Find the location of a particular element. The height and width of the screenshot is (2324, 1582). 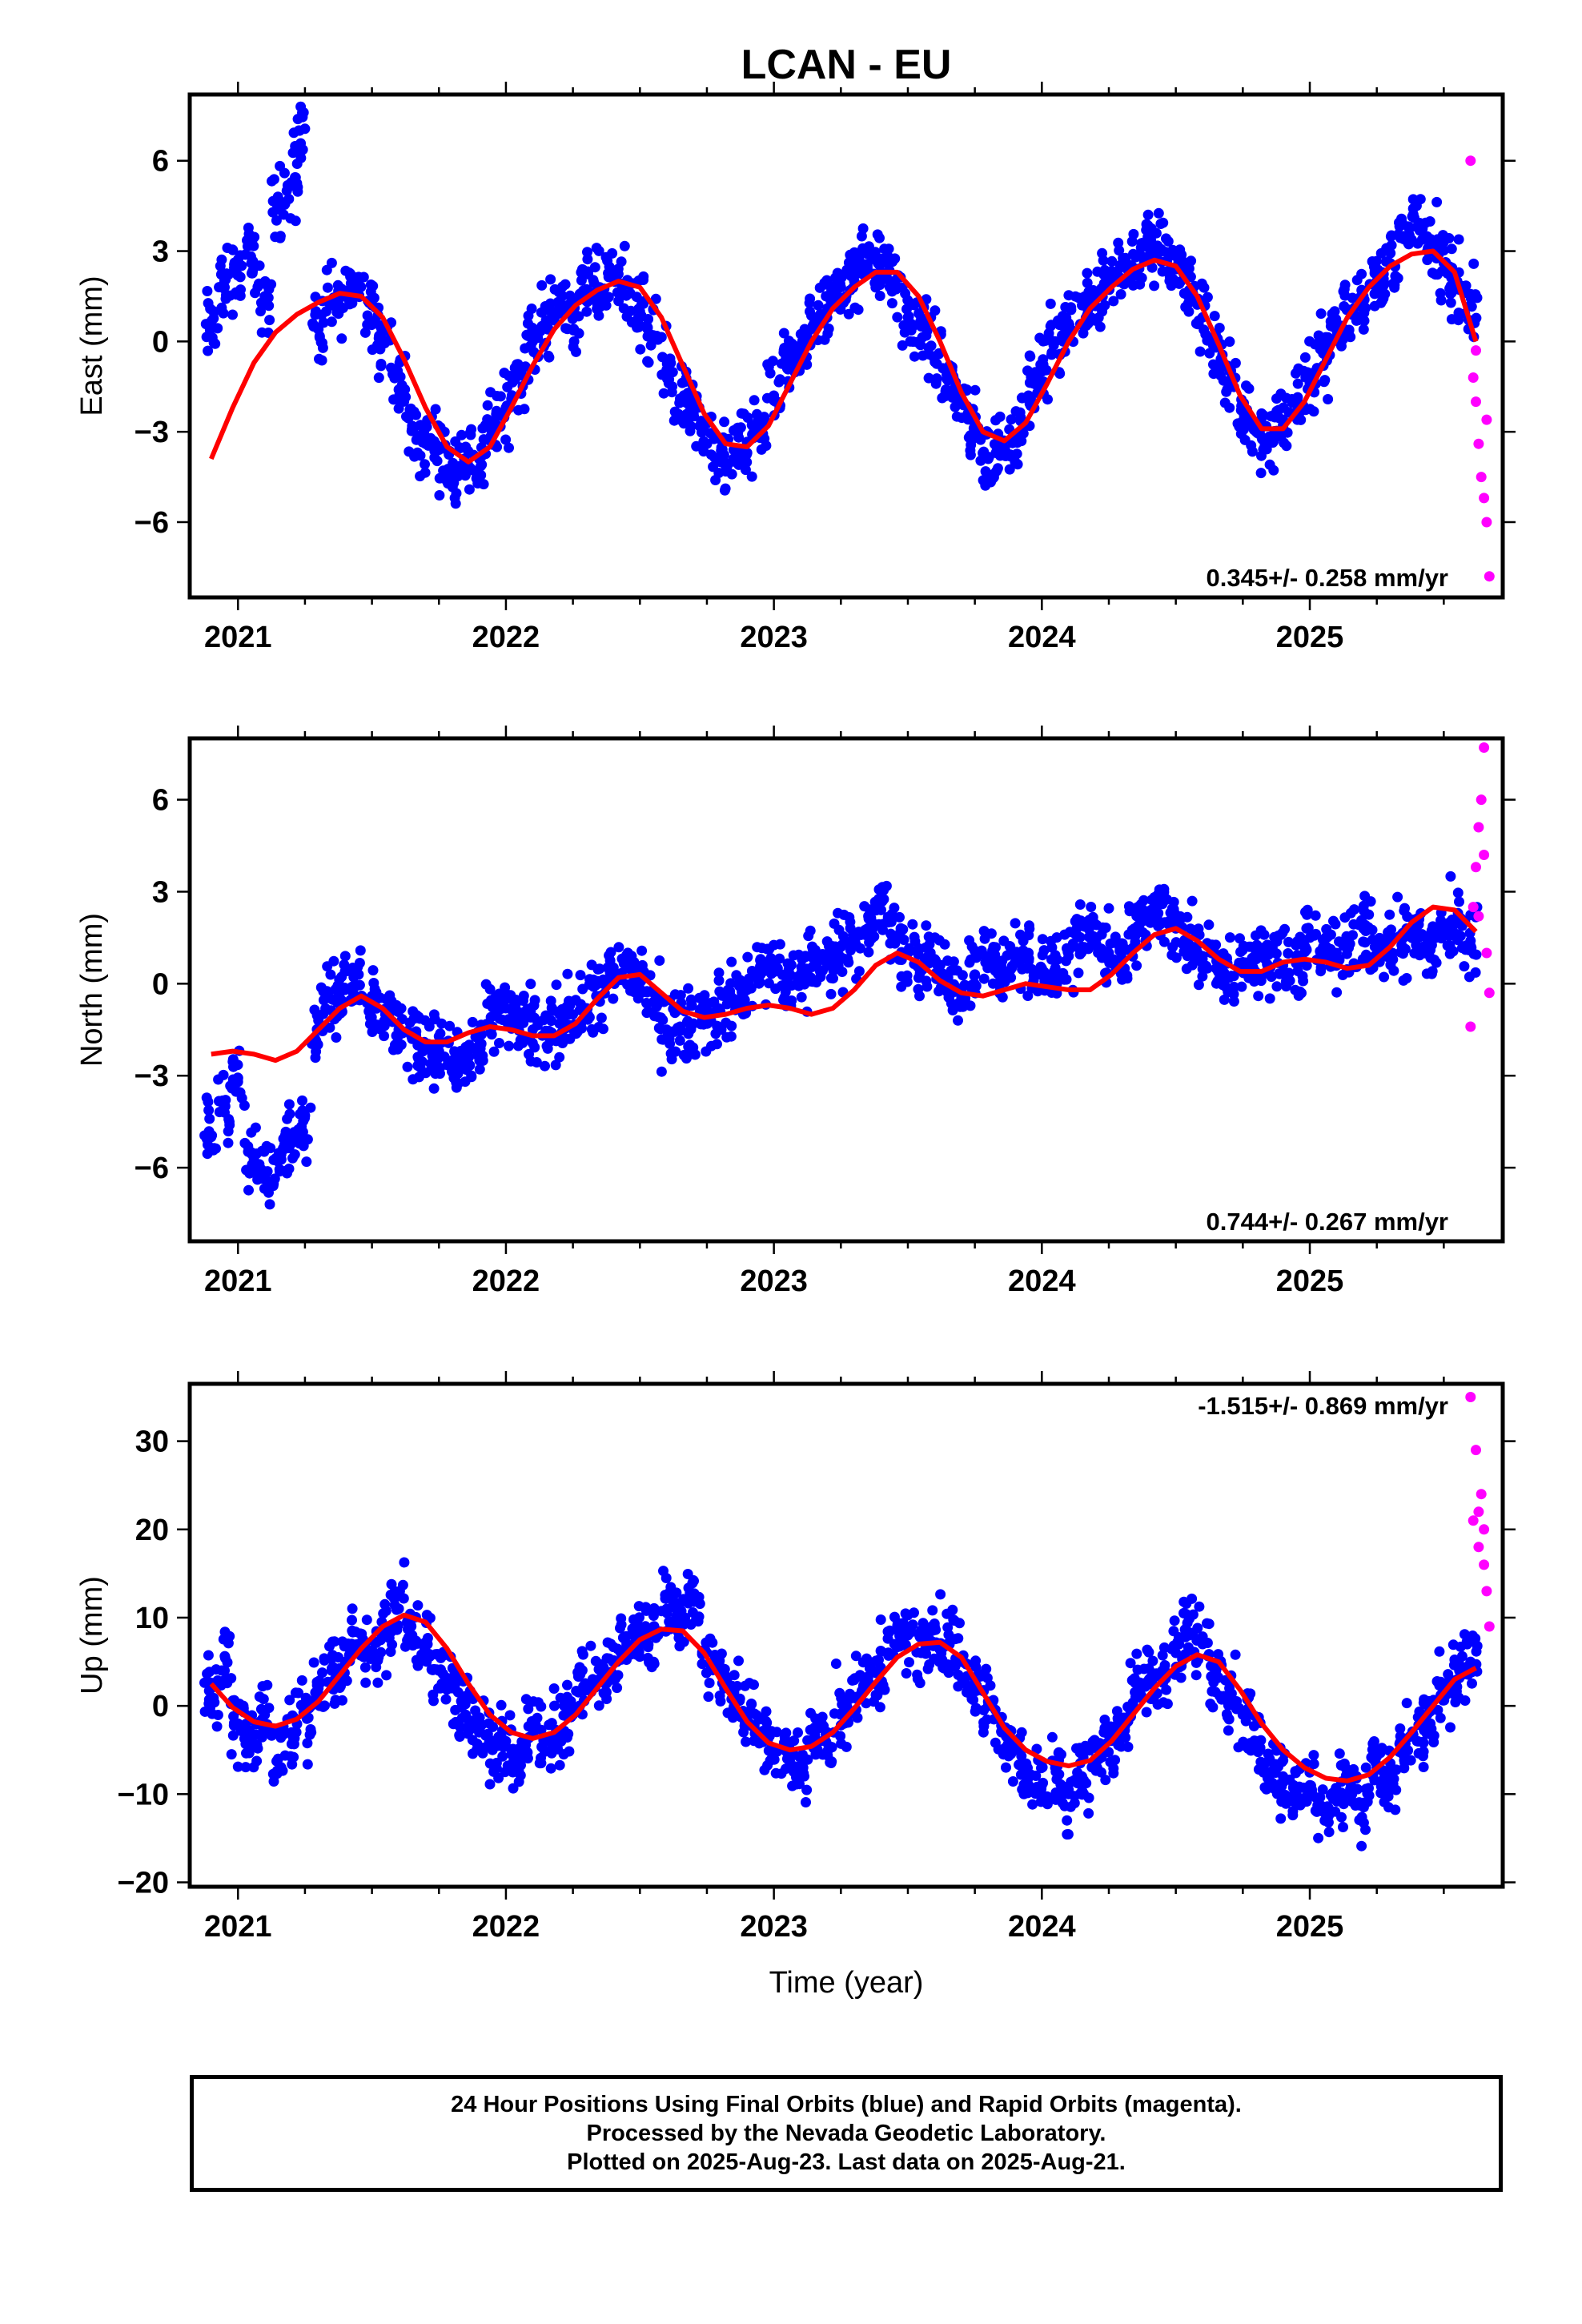

y-tick-label: −6 is located at coordinates (152, 523).